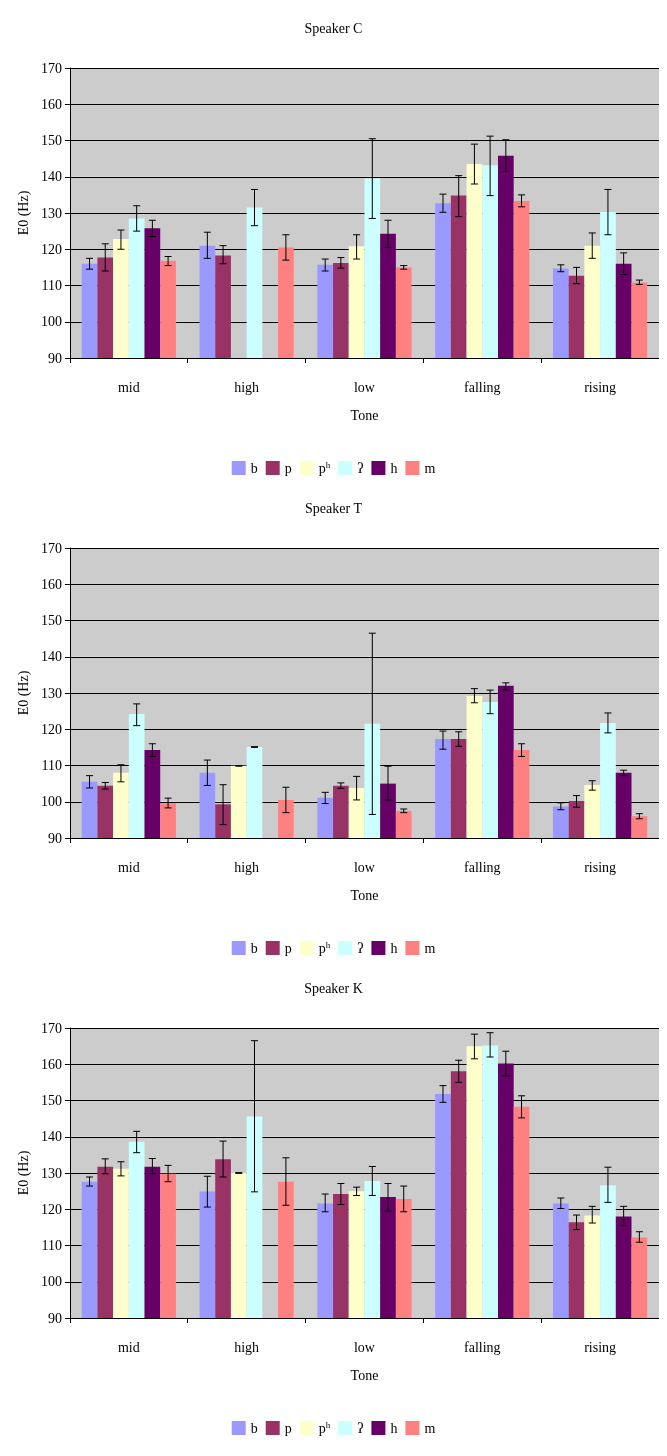 The height and width of the screenshot is (1456, 667). I want to click on chart-title: Speaker K, so click(333, 988).